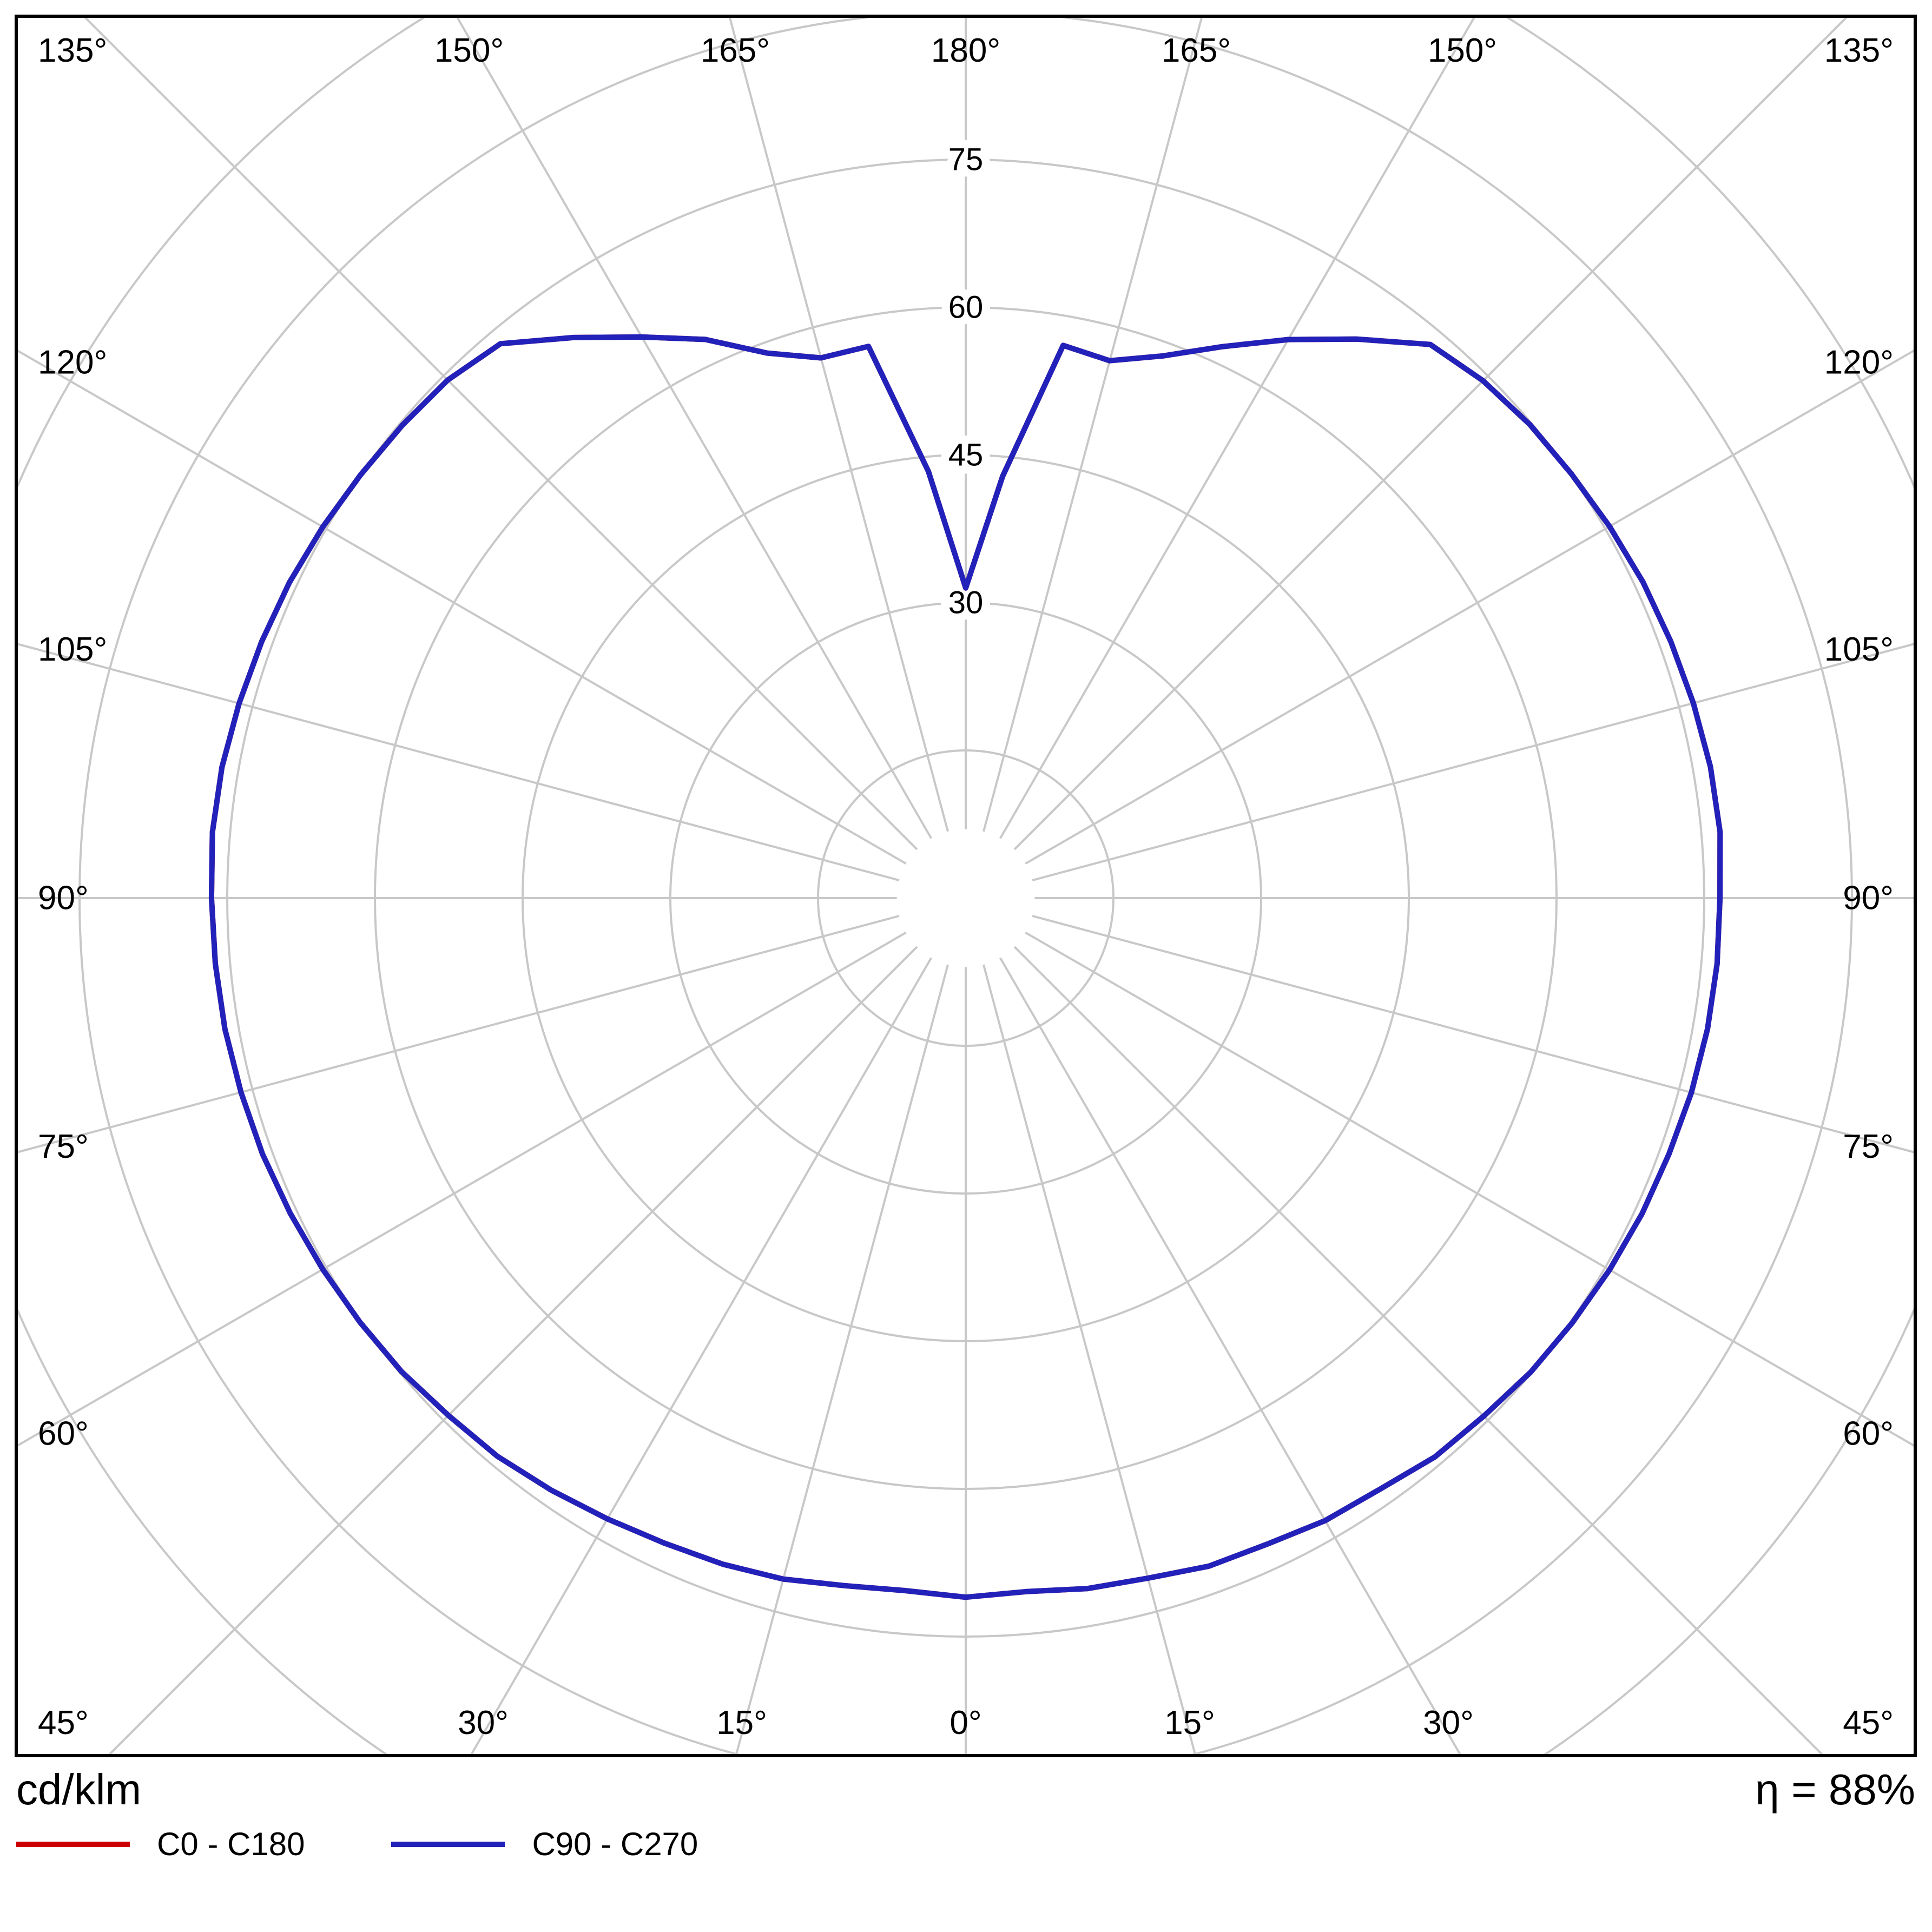 This screenshot has height=1932, width=1932. Describe the element at coordinates (1859, 50) in the screenshot. I see `angle-label-135-right: 135°` at that location.